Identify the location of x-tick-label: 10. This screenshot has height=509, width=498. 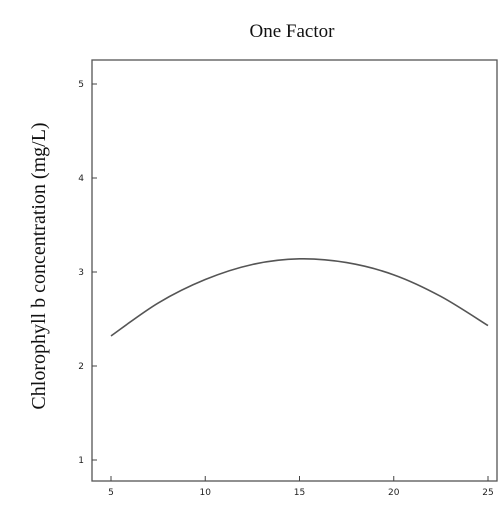
(206, 493).